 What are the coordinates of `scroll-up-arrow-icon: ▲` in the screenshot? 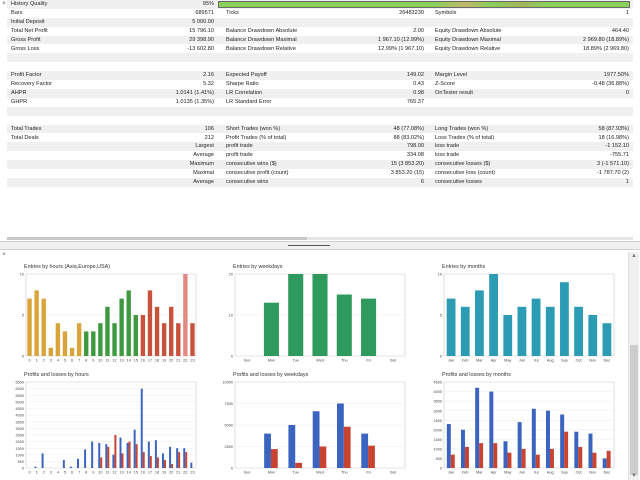 It's located at (634, 256).